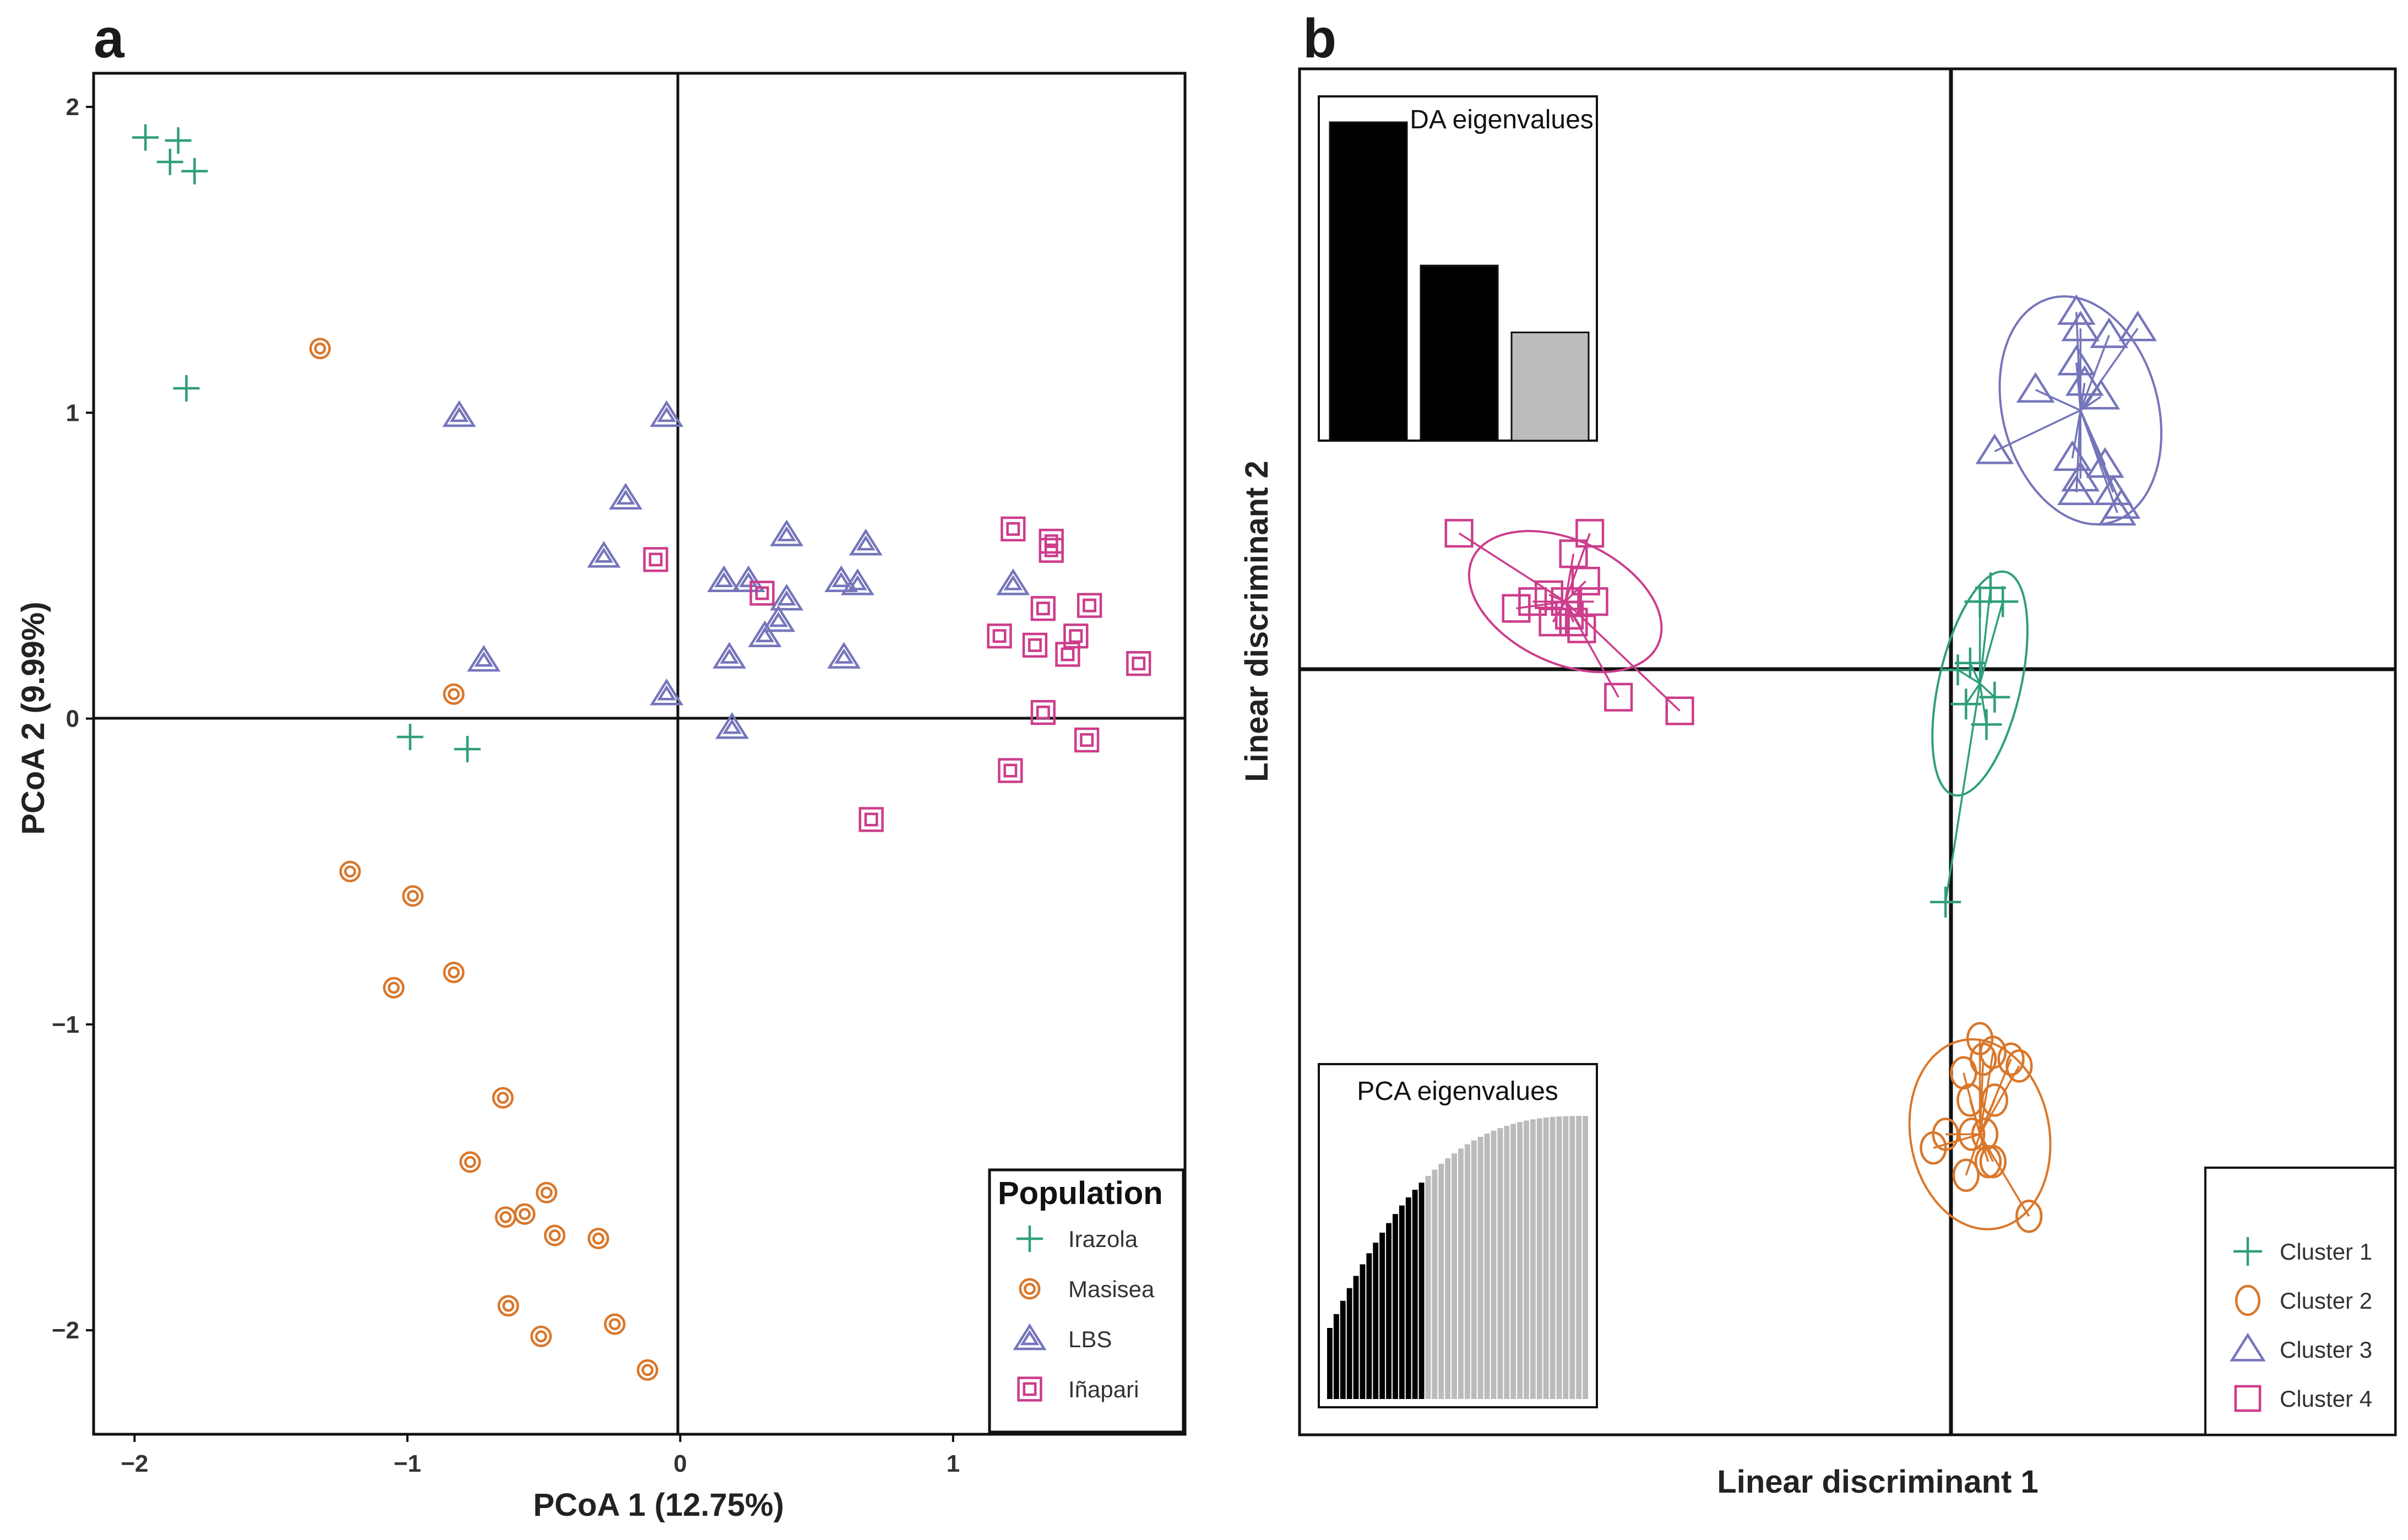 This screenshot has height=1540, width=2408. I want to click on legend-label: Iñapari, so click(1103, 1389).